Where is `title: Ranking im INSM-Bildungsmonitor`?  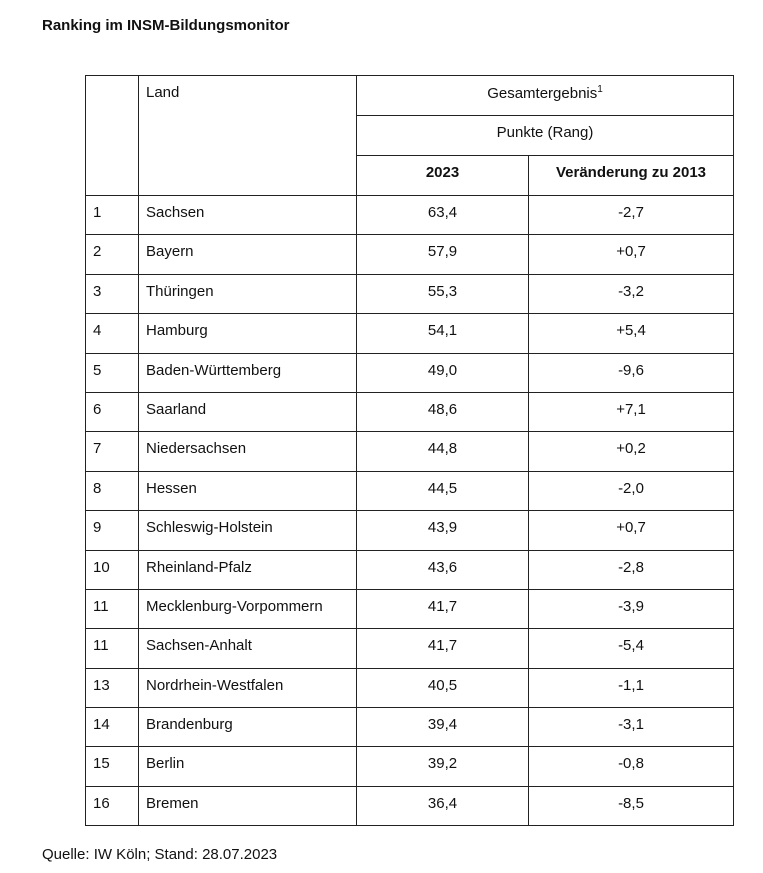 title: Ranking im INSM-Bildungsmonitor is located at coordinates (166, 25).